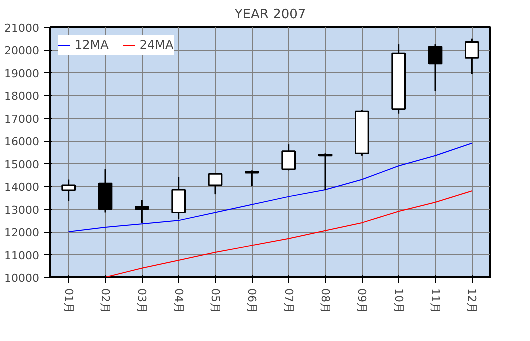 This screenshot has height=341, width=530. I want to click on legend-label: 12MA, so click(92, 45).